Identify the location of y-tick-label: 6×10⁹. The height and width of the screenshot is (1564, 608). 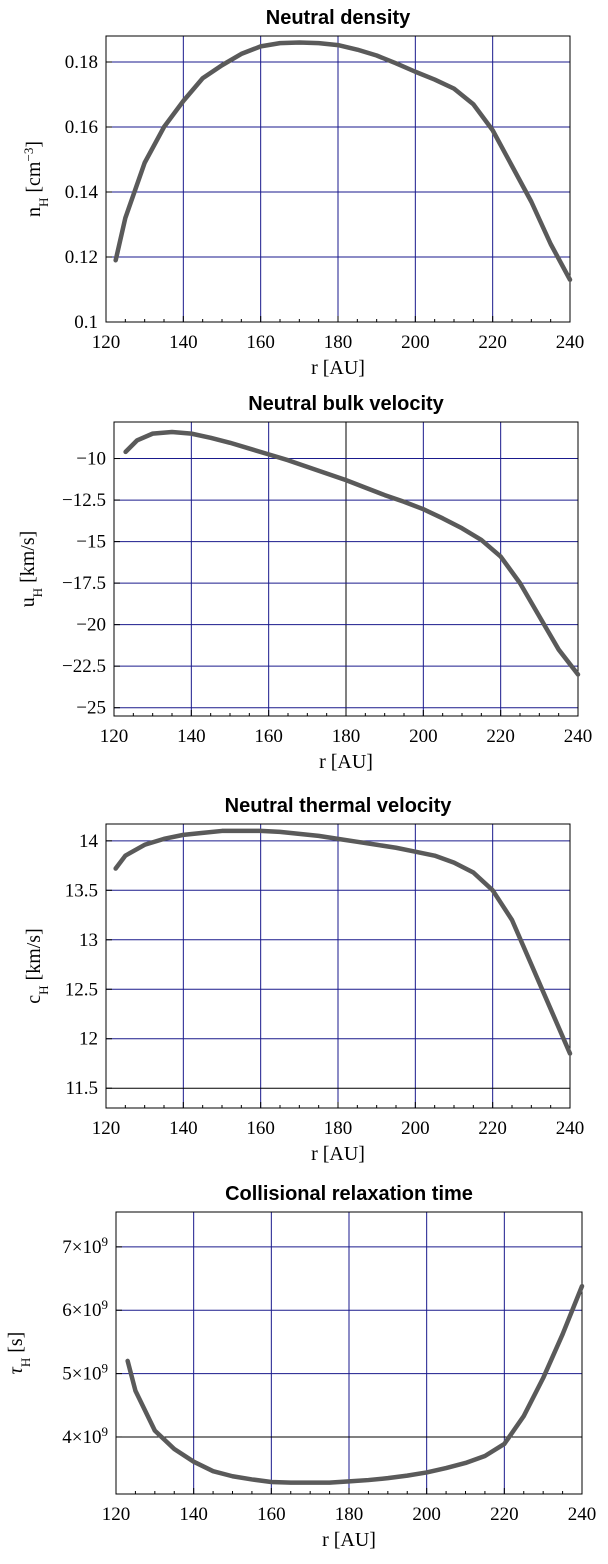
(85, 1309).